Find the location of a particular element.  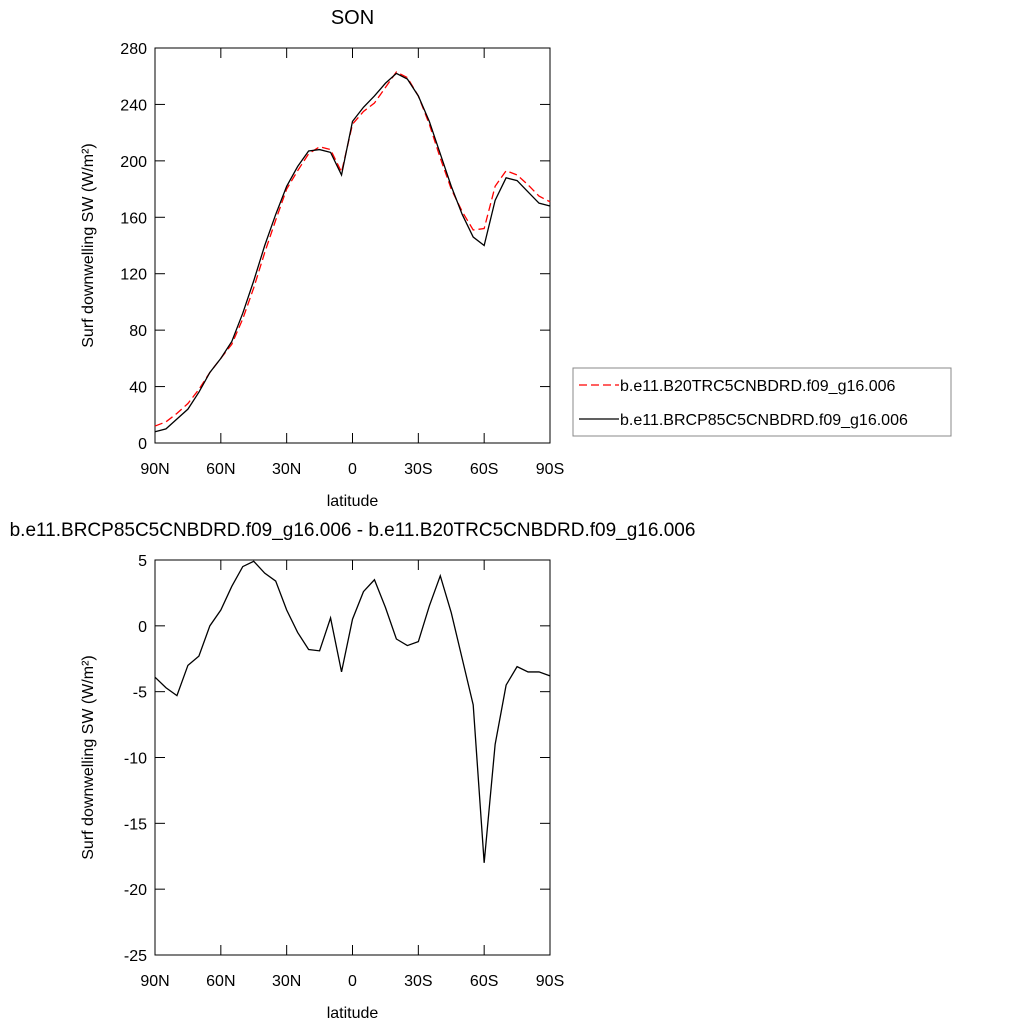

legend-label: b.e11.BRCP85C5CNBDRD.f09_g16.006 is located at coordinates (764, 420).